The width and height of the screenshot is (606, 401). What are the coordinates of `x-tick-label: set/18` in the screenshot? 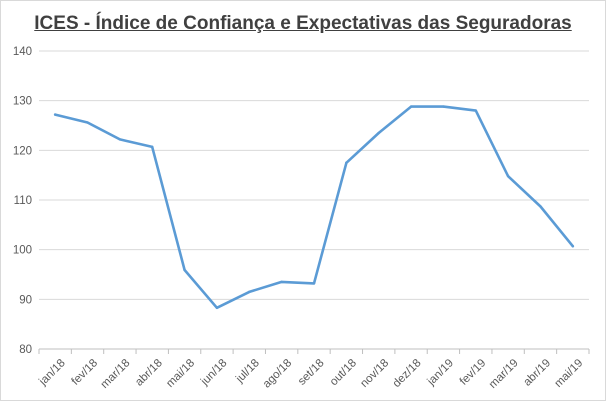 It's located at (311, 372).